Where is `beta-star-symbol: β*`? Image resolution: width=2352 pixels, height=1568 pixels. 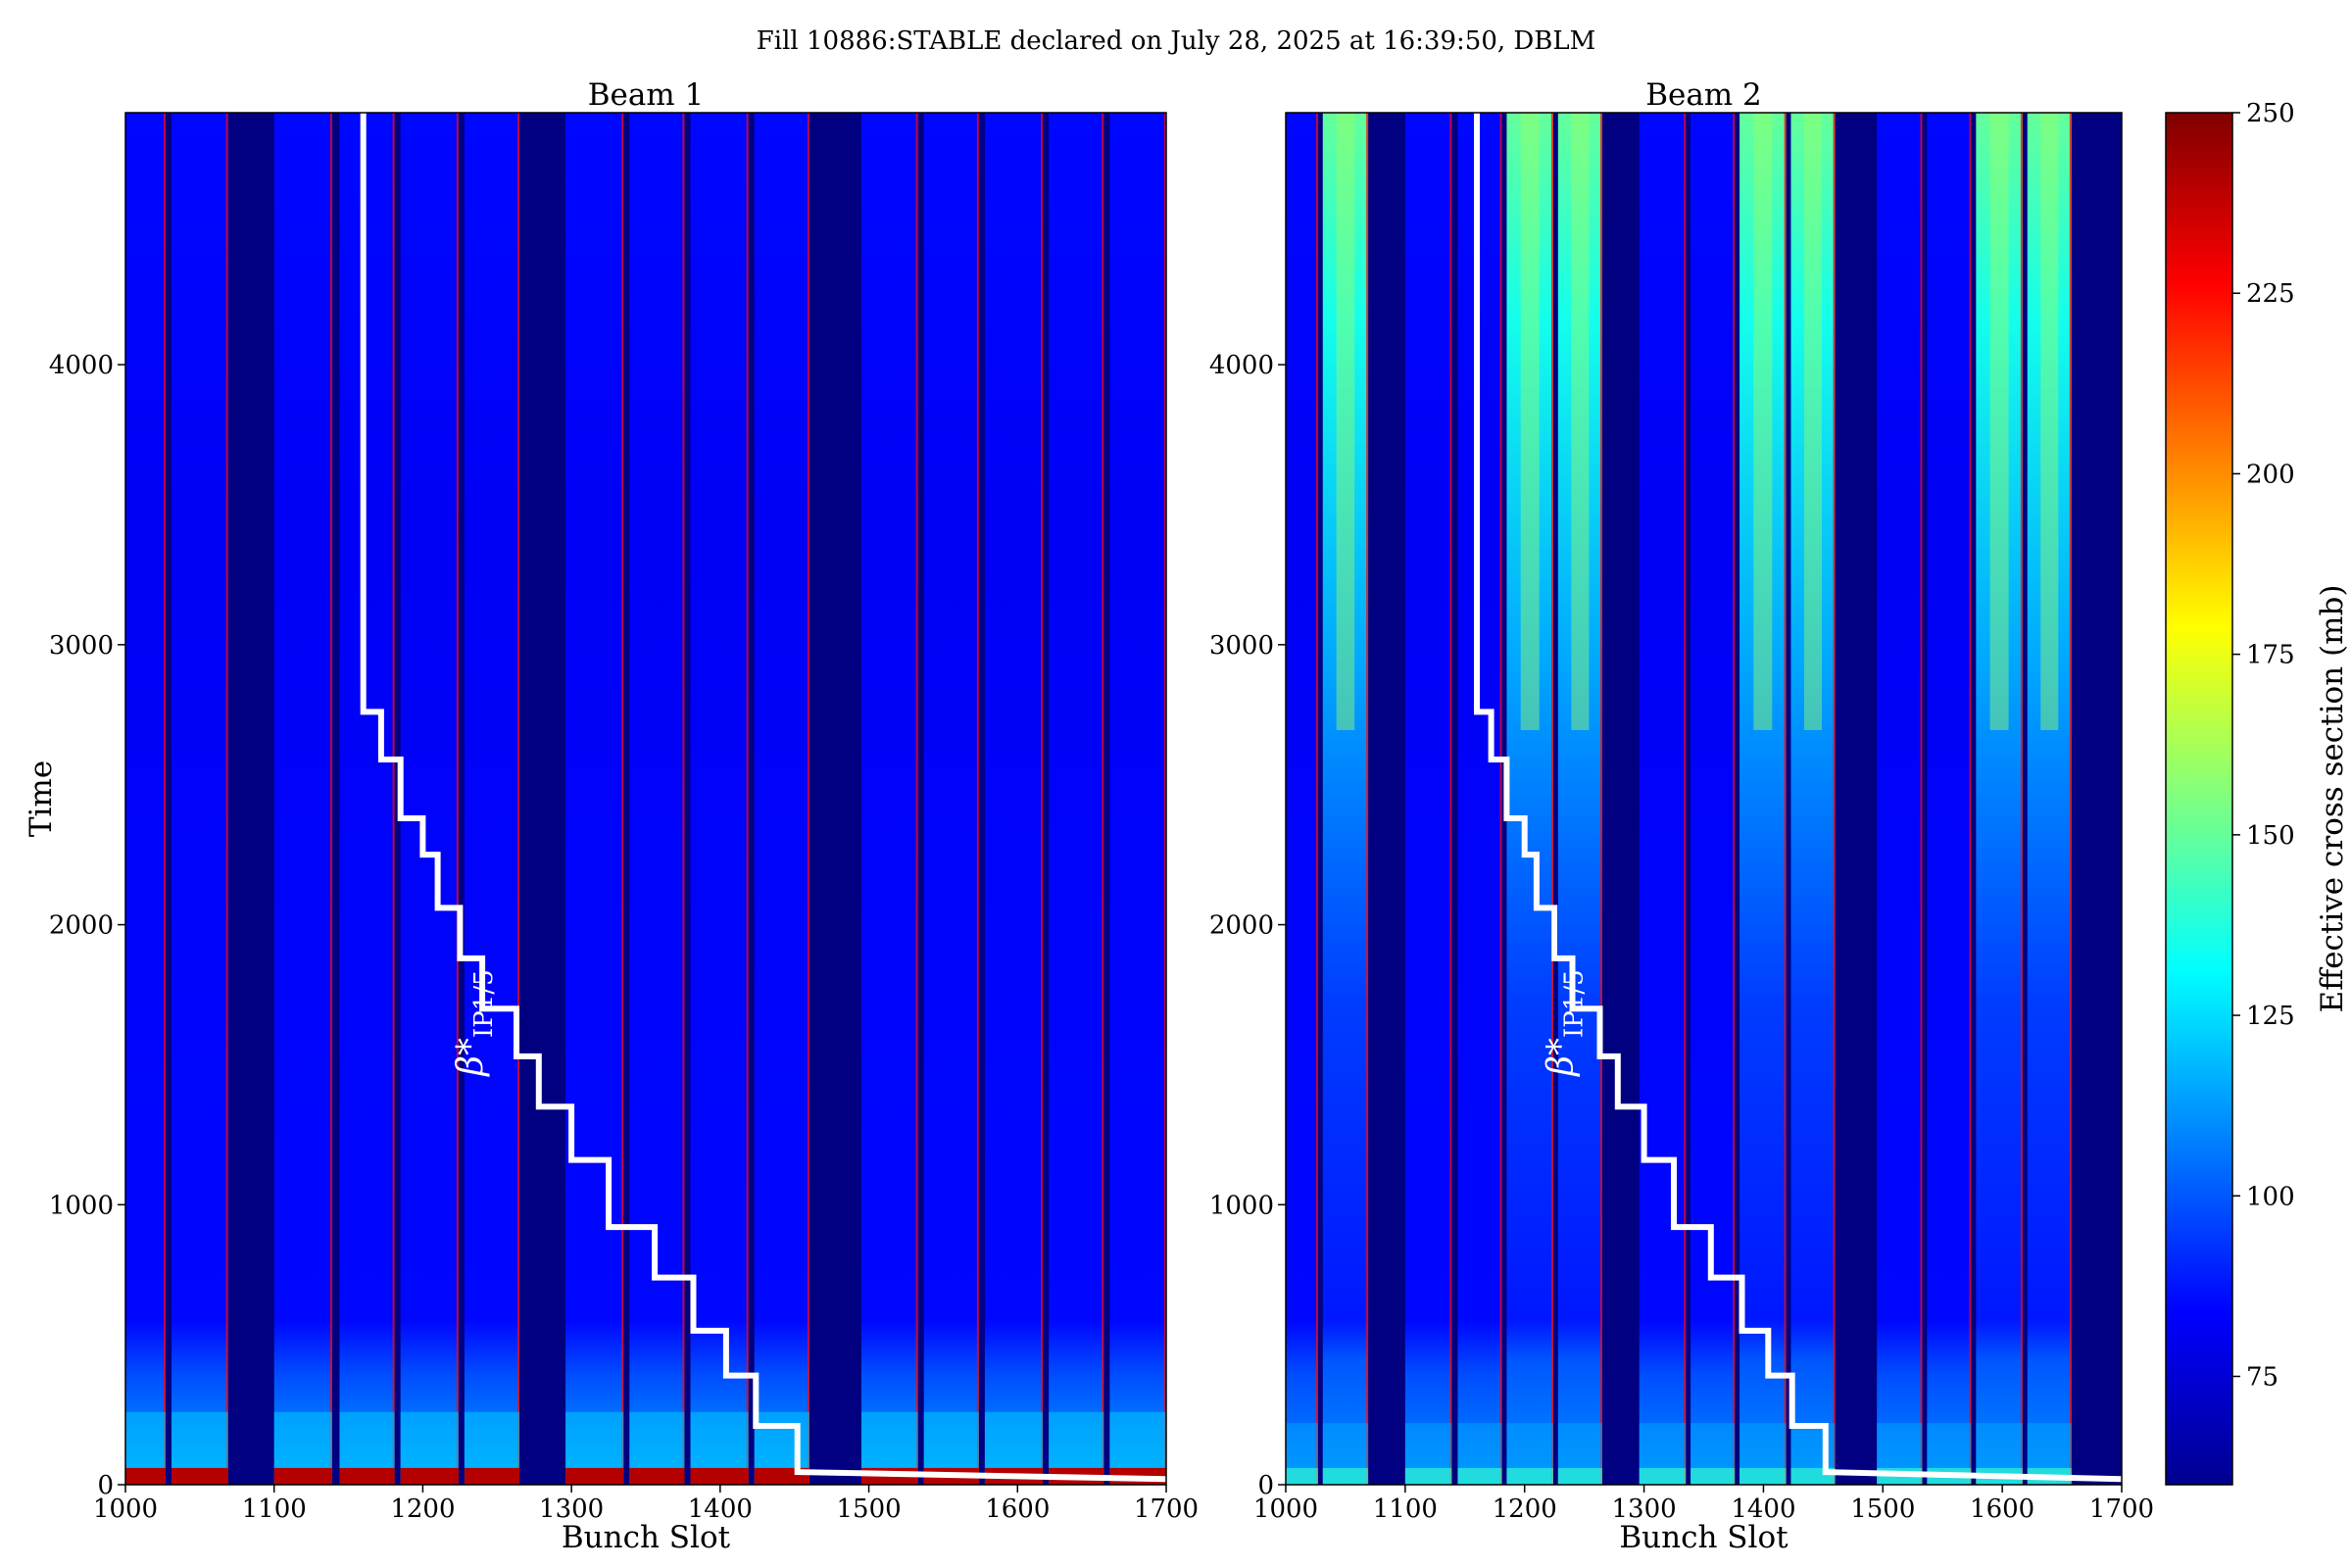
beta-star-symbol: β* is located at coordinates (471, 1058).